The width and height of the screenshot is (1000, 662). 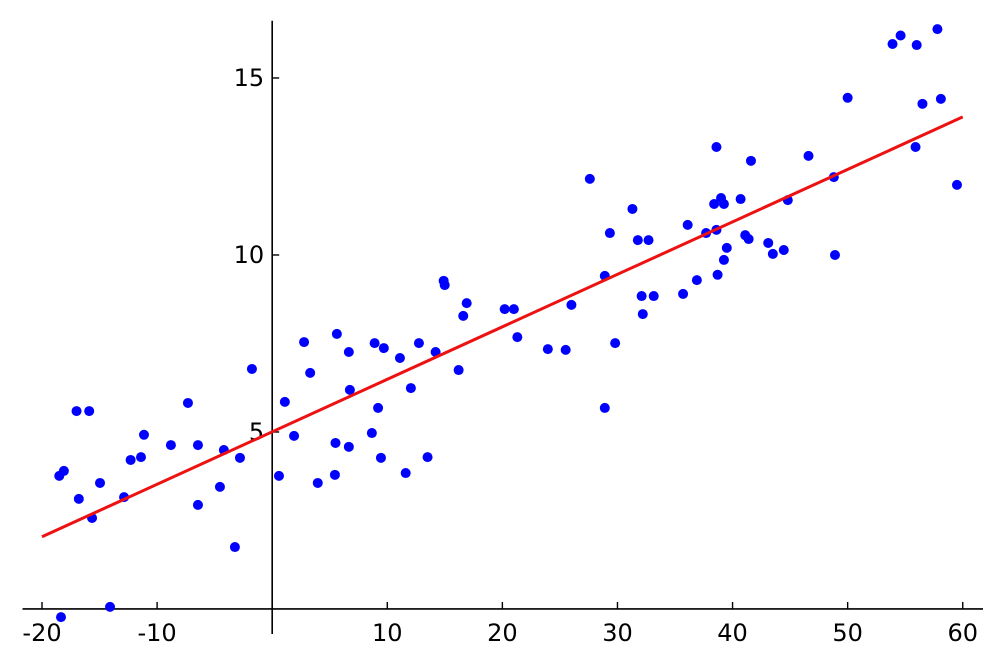 What do you see at coordinates (502, 633) in the screenshot?
I see `x-tick-label: 20` at bounding box center [502, 633].